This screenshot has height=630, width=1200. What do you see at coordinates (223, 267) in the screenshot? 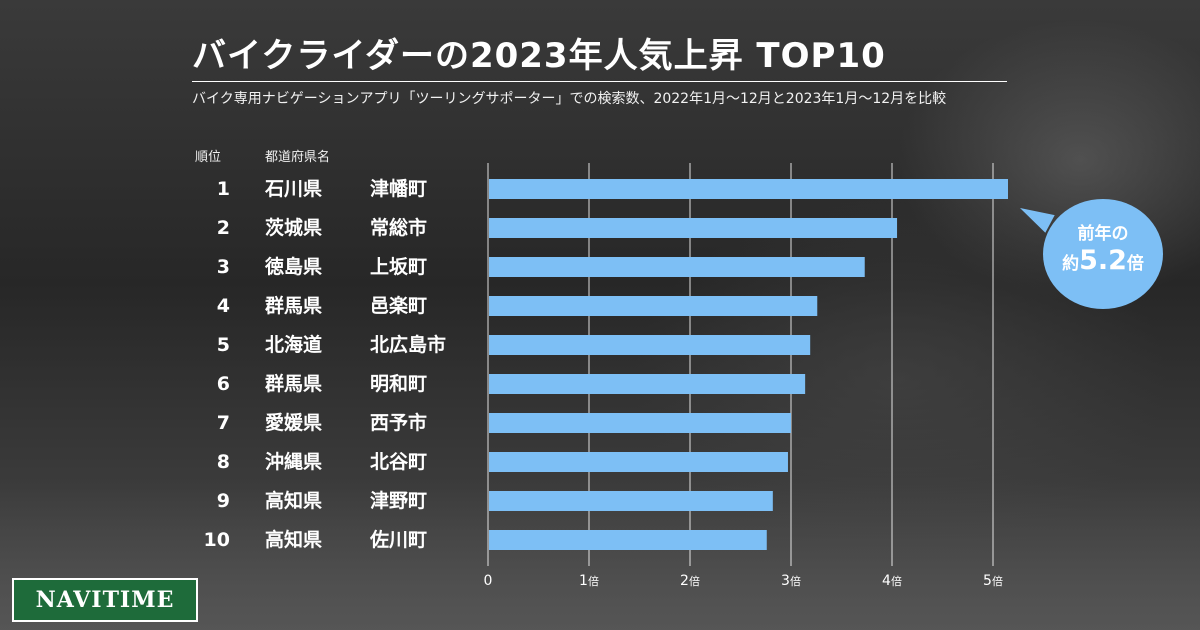
I see `row-rank: 3` at bounding box center [223, 267].